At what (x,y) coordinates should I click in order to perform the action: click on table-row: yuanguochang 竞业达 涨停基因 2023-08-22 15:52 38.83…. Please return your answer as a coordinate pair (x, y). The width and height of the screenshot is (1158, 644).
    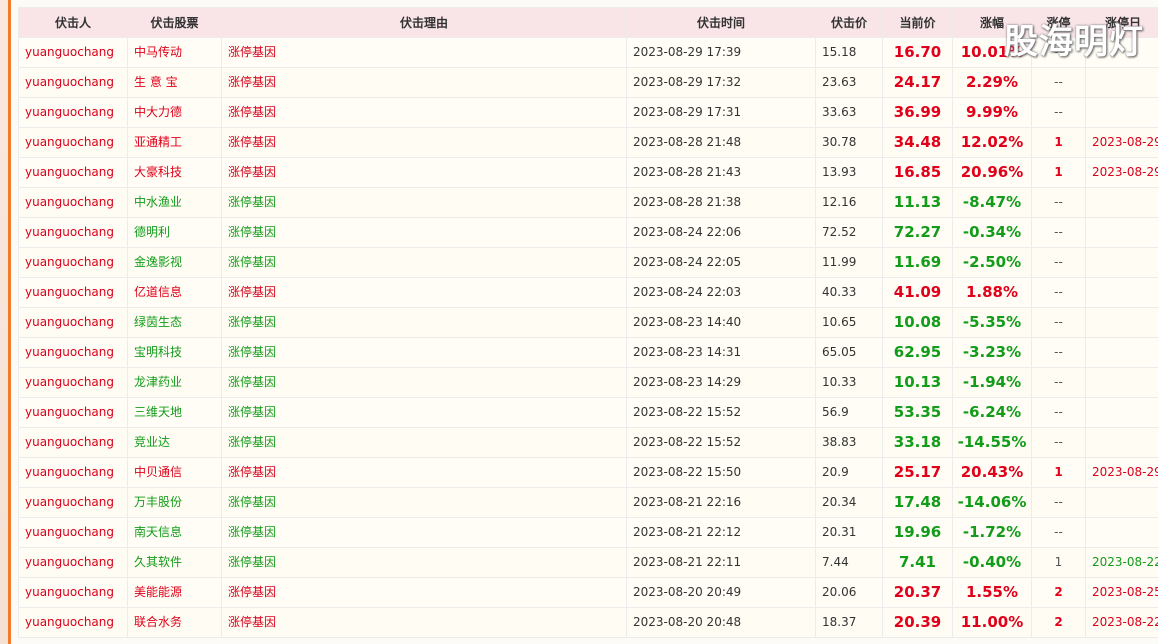
    Looking at the image, I should click on (588, 442).